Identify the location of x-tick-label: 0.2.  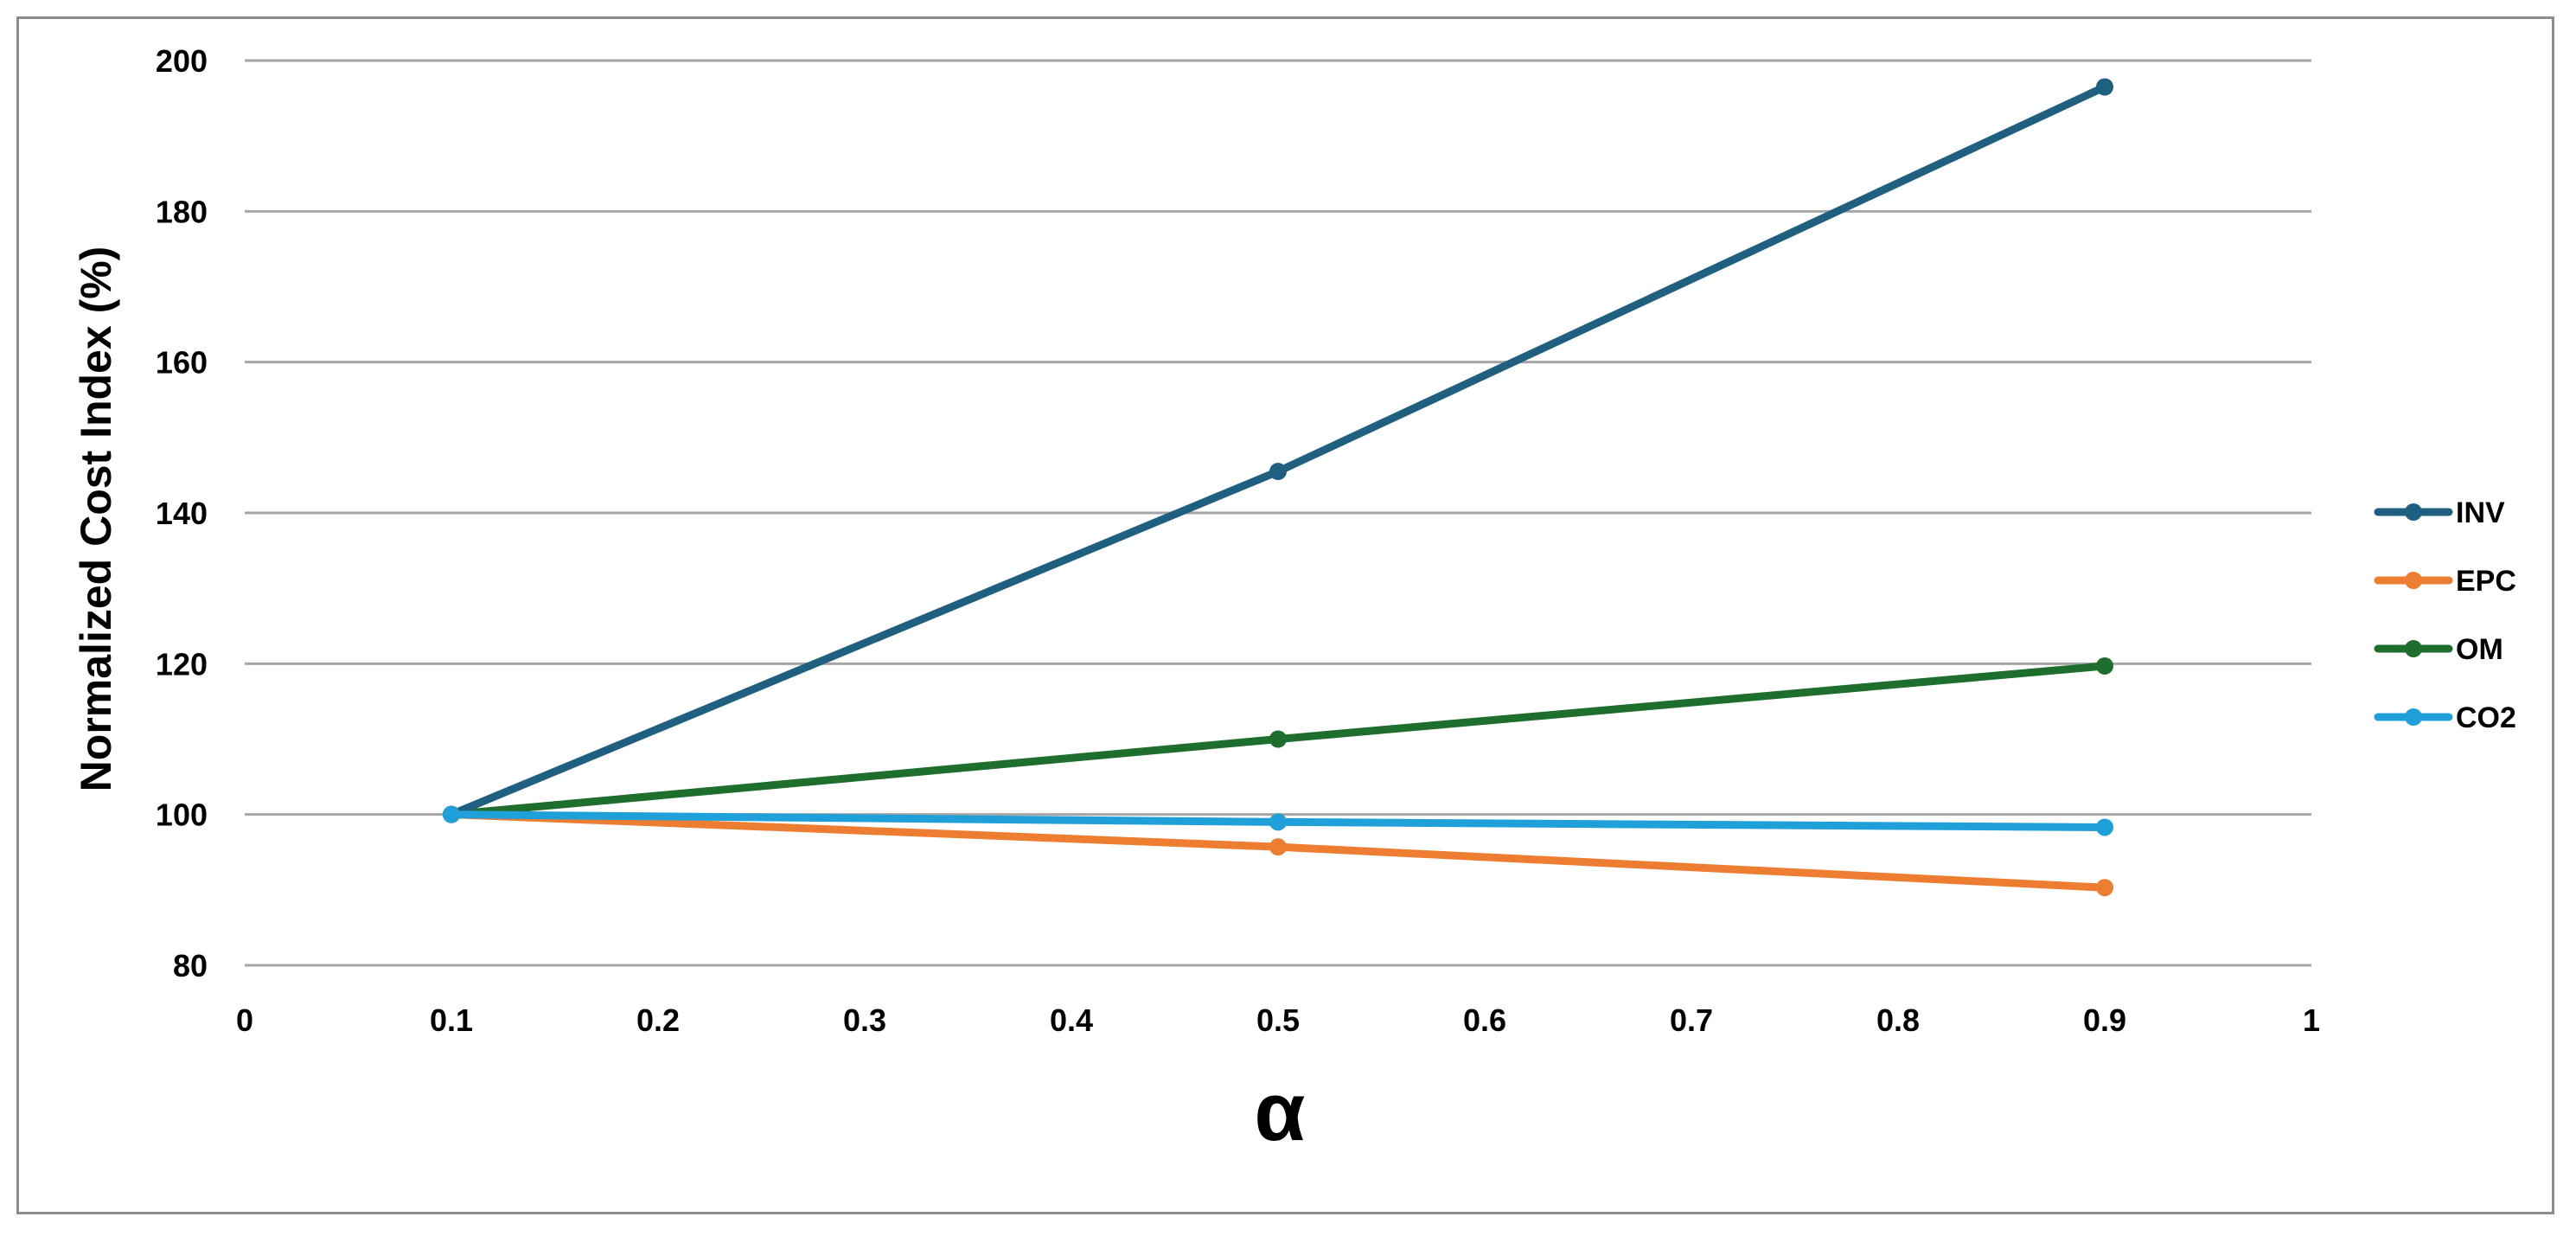
(658, 1020).